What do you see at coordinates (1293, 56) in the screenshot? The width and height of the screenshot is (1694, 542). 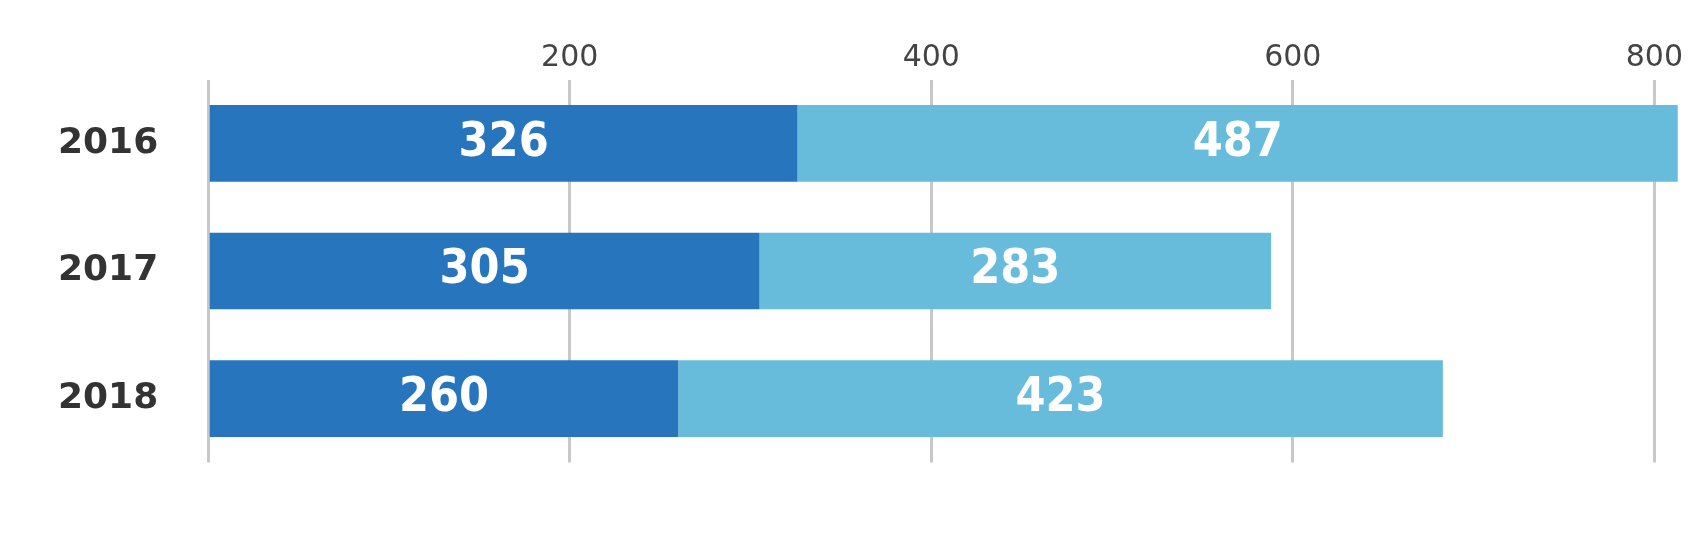 I see `x-tick-label: 600` at bounding box center [1293, 56].